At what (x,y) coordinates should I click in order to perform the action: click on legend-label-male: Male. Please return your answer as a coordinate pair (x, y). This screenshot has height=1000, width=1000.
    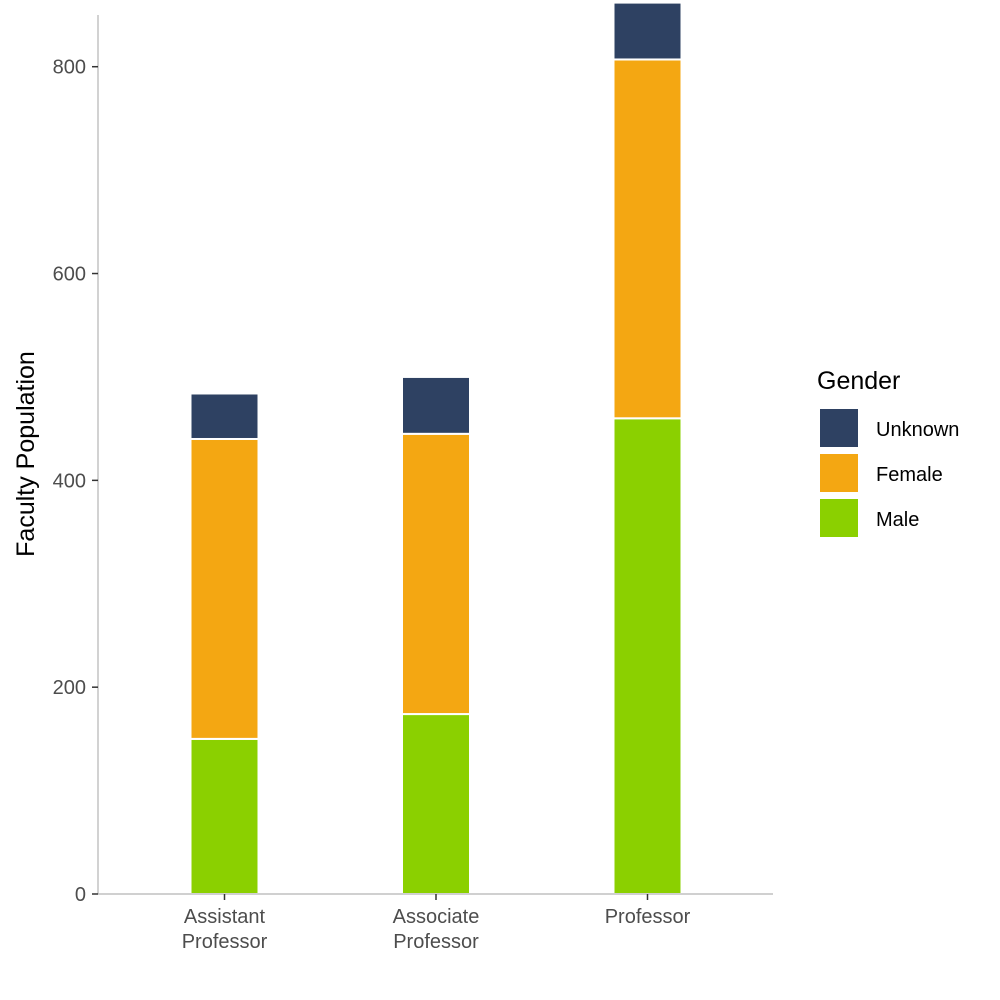
    Looking at the image, I should click on (897, 520).